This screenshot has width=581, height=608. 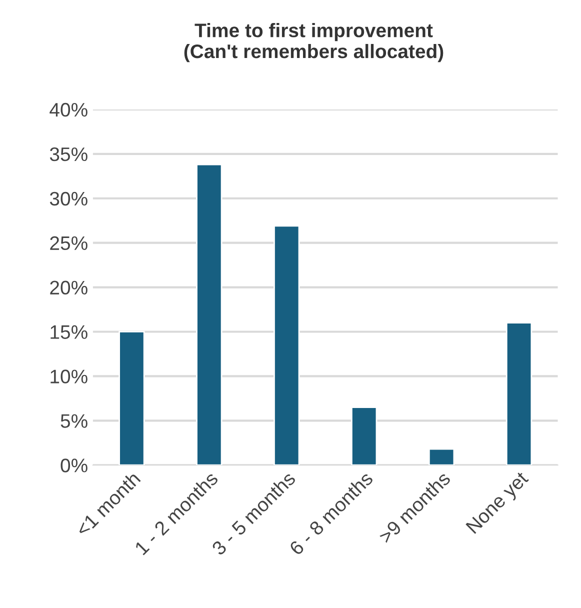 I want to click on y-tick-label: 0%, so click(x=74, y=465).